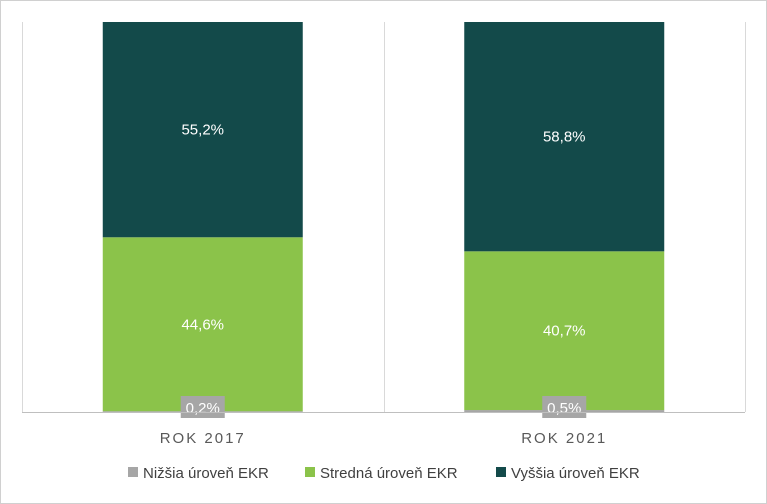 The width and height of the screenshot is (767, 504). What do you see at coordinates (383, 429) in the screenshot?
I see `category-axis: ROK 2017 ROK 2021` at bounding box center [383, 429].